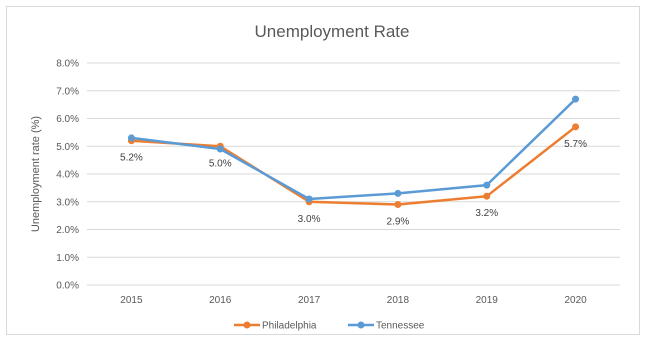  I want to click on data-label: 5.0%, so click(220, 163).